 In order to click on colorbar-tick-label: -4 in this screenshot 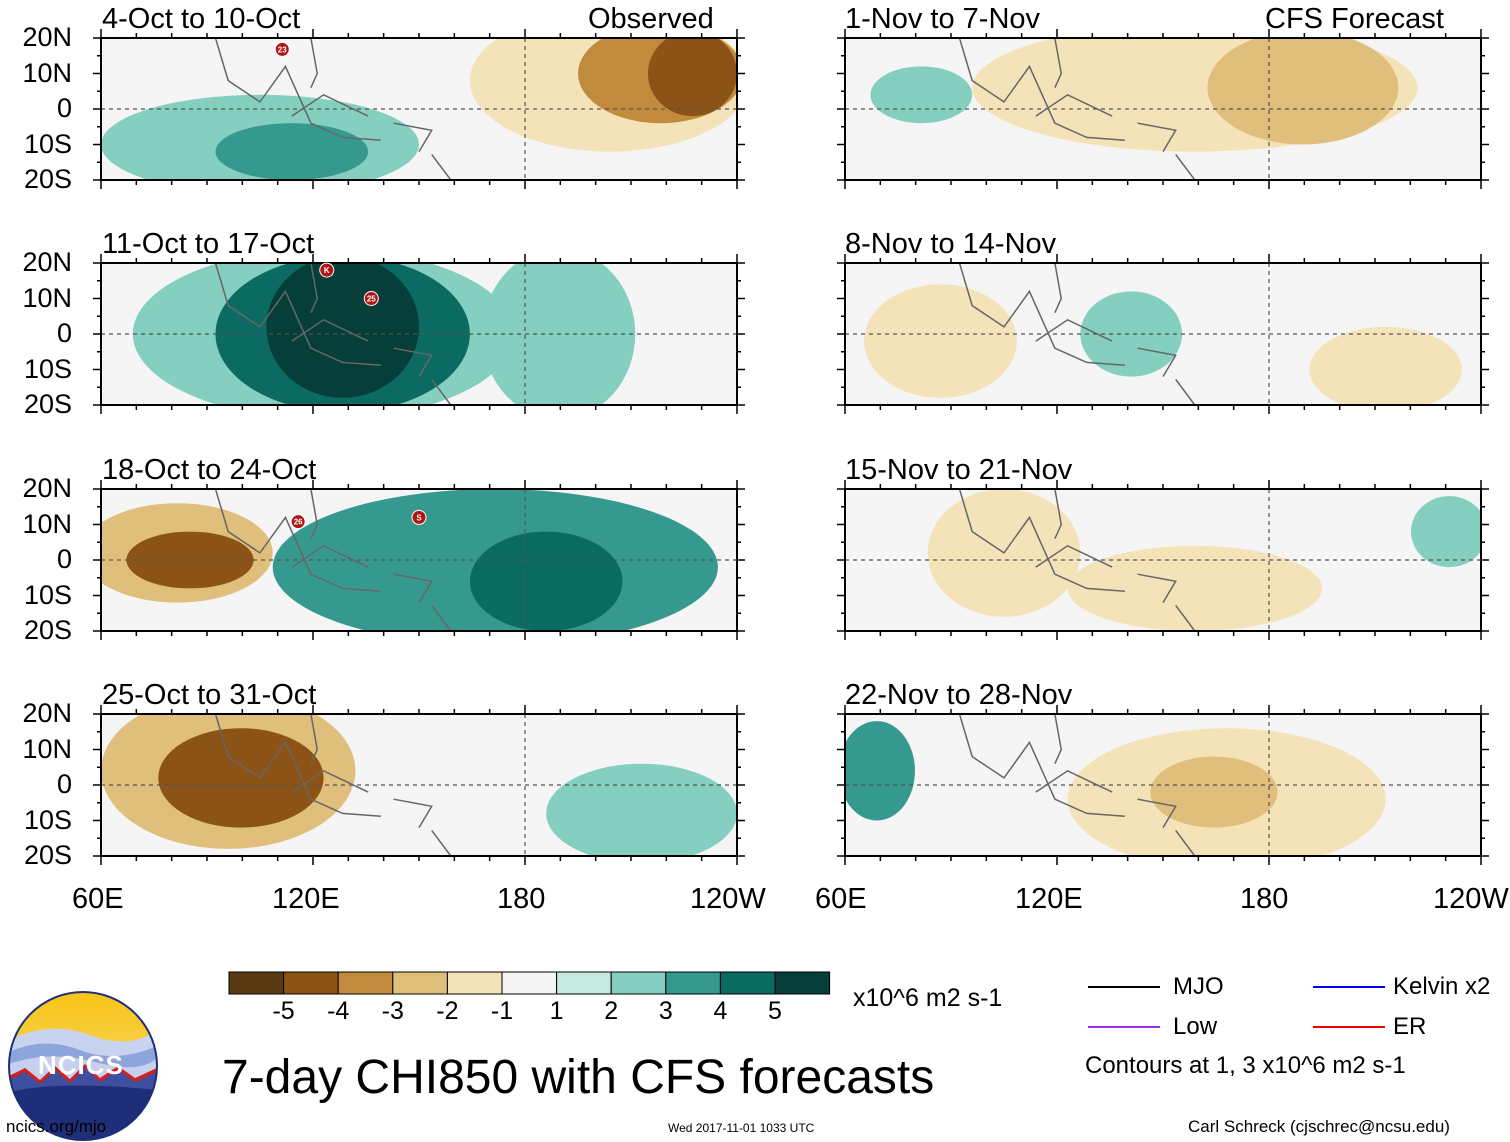, I will do `click(338, 1011)`.